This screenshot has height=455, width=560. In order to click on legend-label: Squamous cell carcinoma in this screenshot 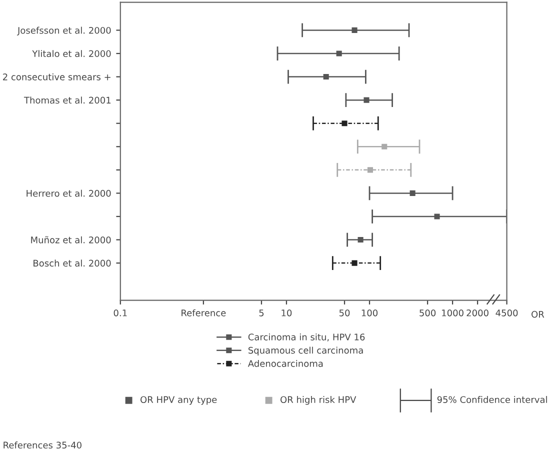, I will do `click(305, 351)`.